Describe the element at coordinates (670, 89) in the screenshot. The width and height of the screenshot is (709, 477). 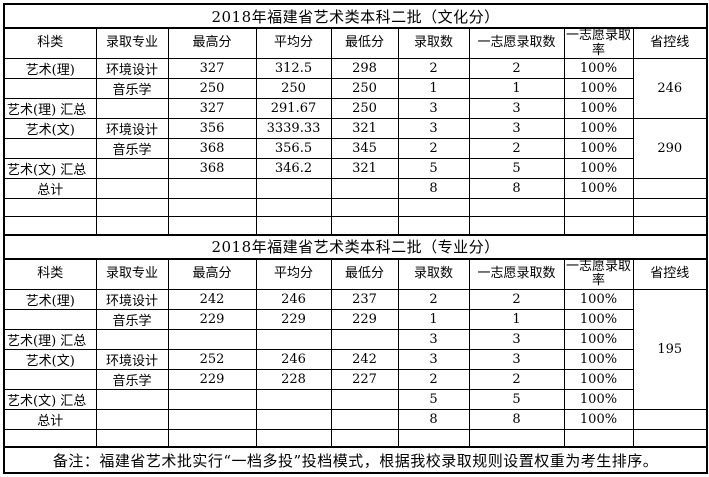
I see `cell-province-line: 246` at that location.